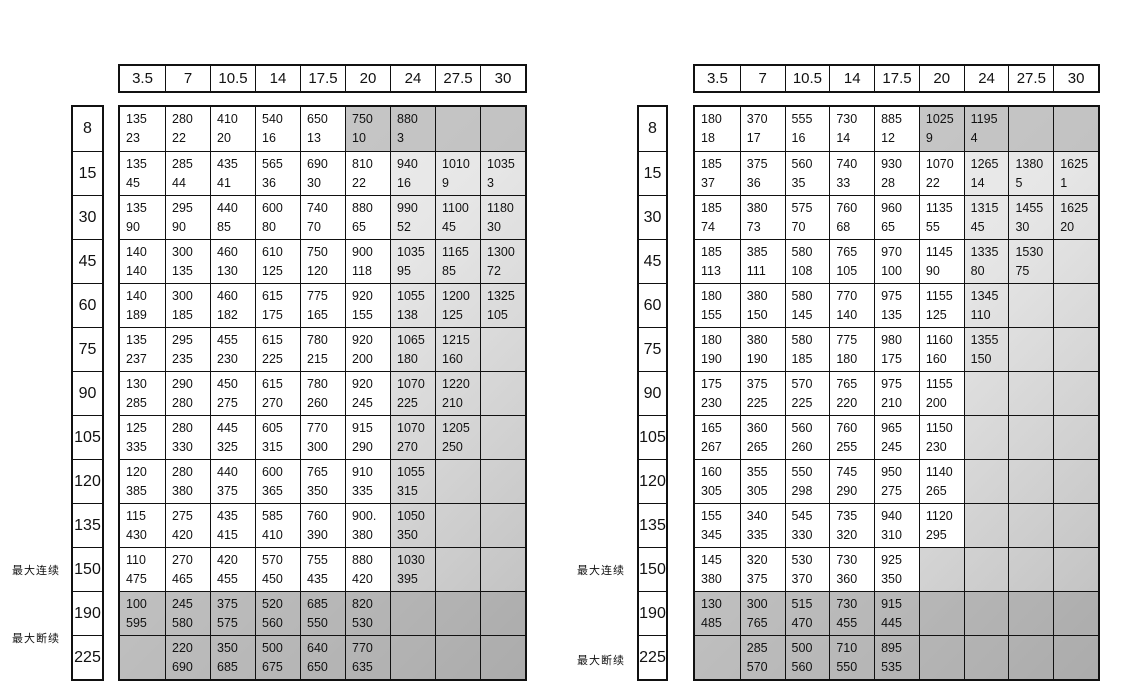 The width and height of the screenshot is (1141, 695). I want to click on cell-value-bottom: 155, so click(711, 314).